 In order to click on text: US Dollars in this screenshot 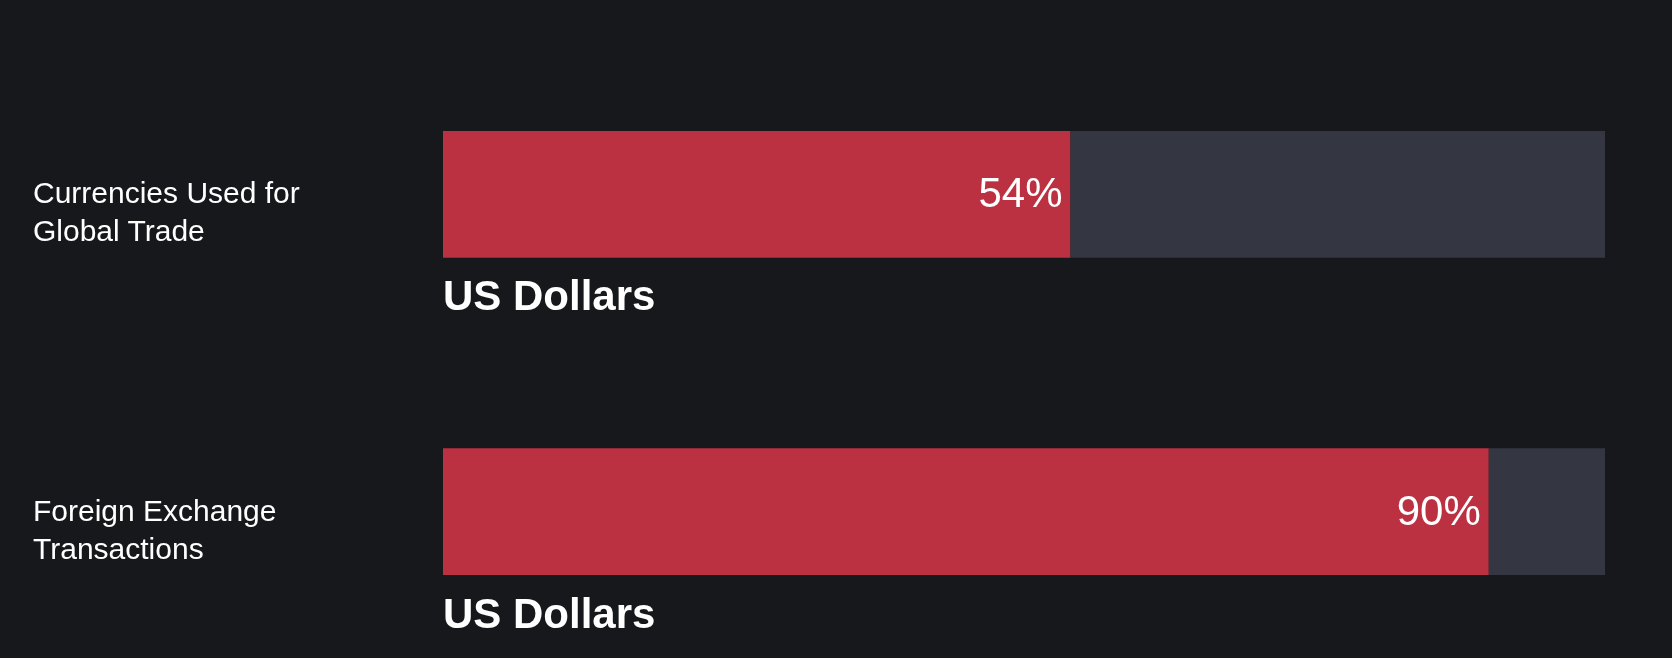, I will do `click(549, 296)`.